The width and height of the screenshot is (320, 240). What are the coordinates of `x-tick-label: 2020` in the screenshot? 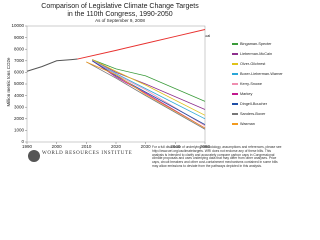 It's located at (116, 146).